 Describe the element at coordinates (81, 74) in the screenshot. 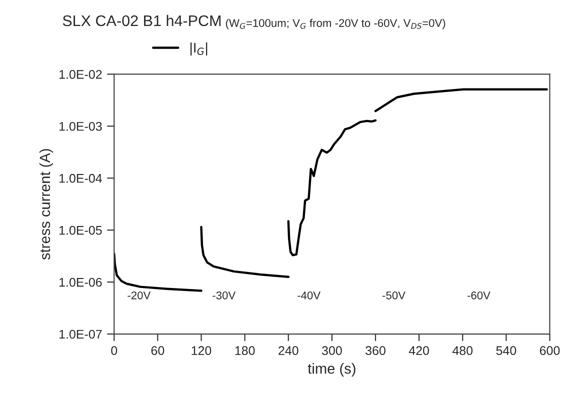

I see `y-tick-label: 1.0E-02` at that location.